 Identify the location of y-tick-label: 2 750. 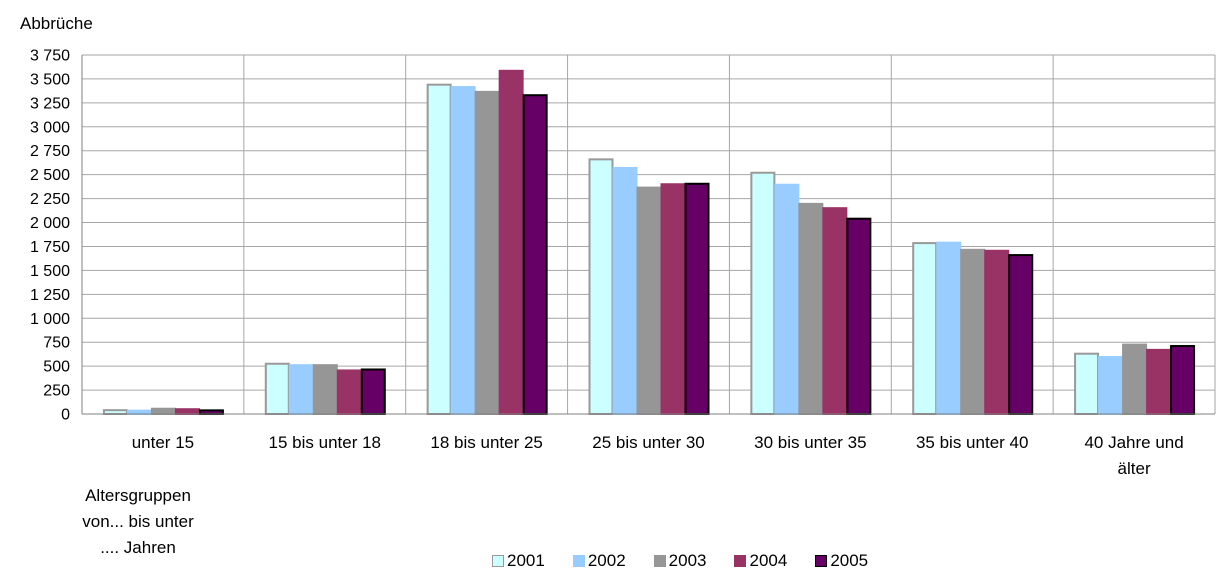
(50, 151).